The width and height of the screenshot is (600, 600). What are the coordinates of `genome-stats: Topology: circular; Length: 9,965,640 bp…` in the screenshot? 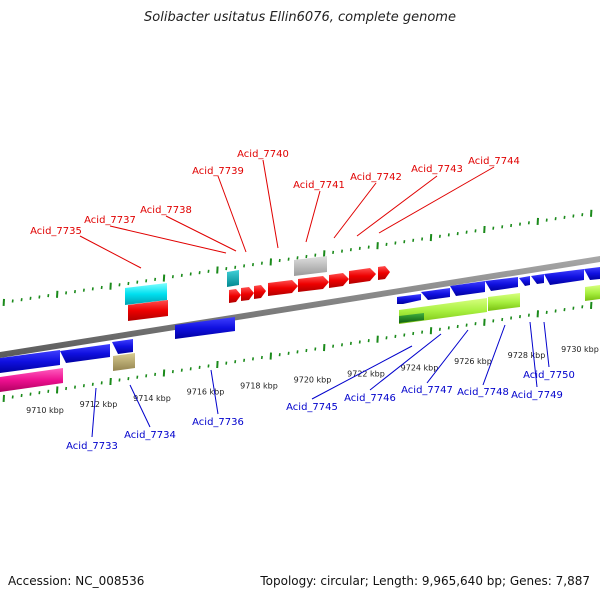 It's located at (425, 581).